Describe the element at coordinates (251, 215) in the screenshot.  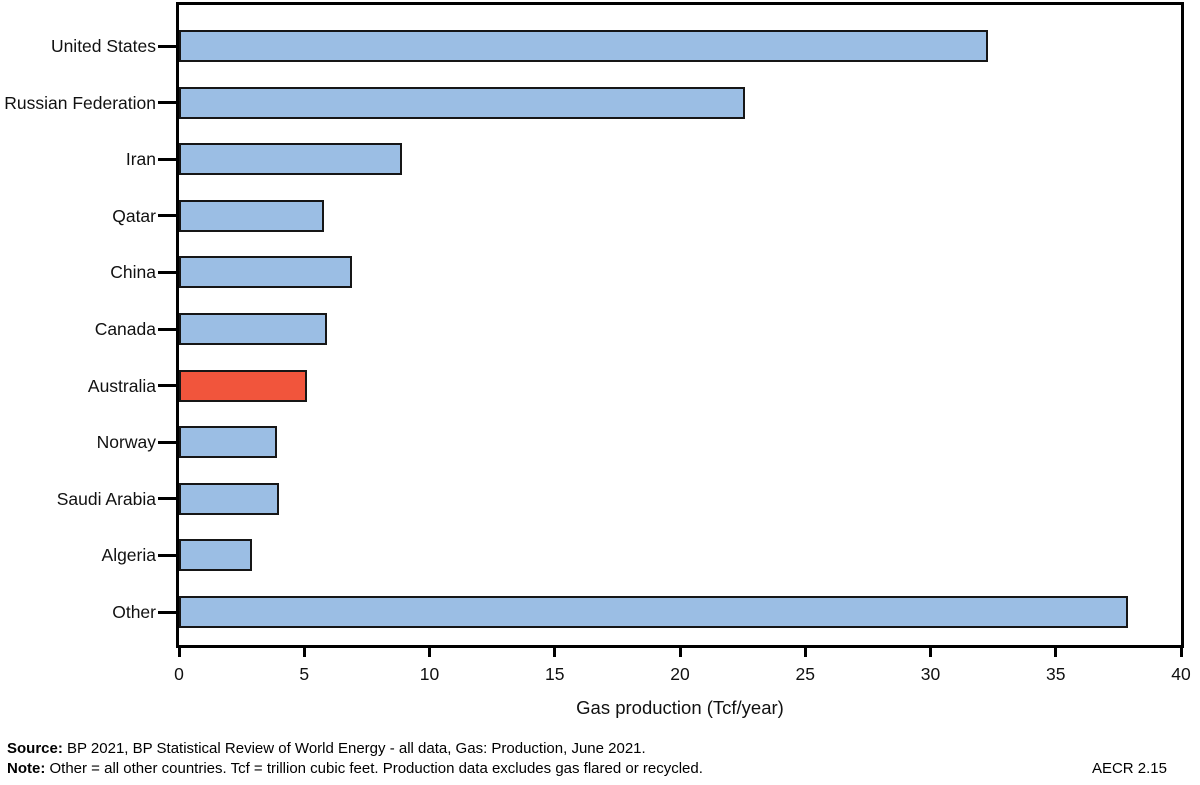
I see `bar-qatar` at that location.